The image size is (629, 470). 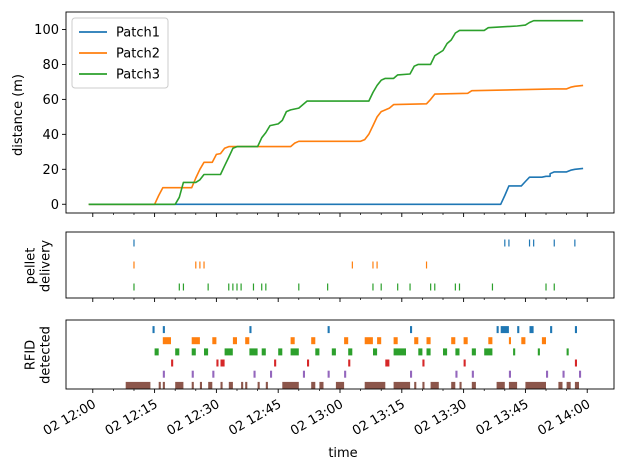 What do you see at coordinates (138, 33) in the screenshot?
I see `legend-label-patch1: Patch1` at bounding box center [138, 33].